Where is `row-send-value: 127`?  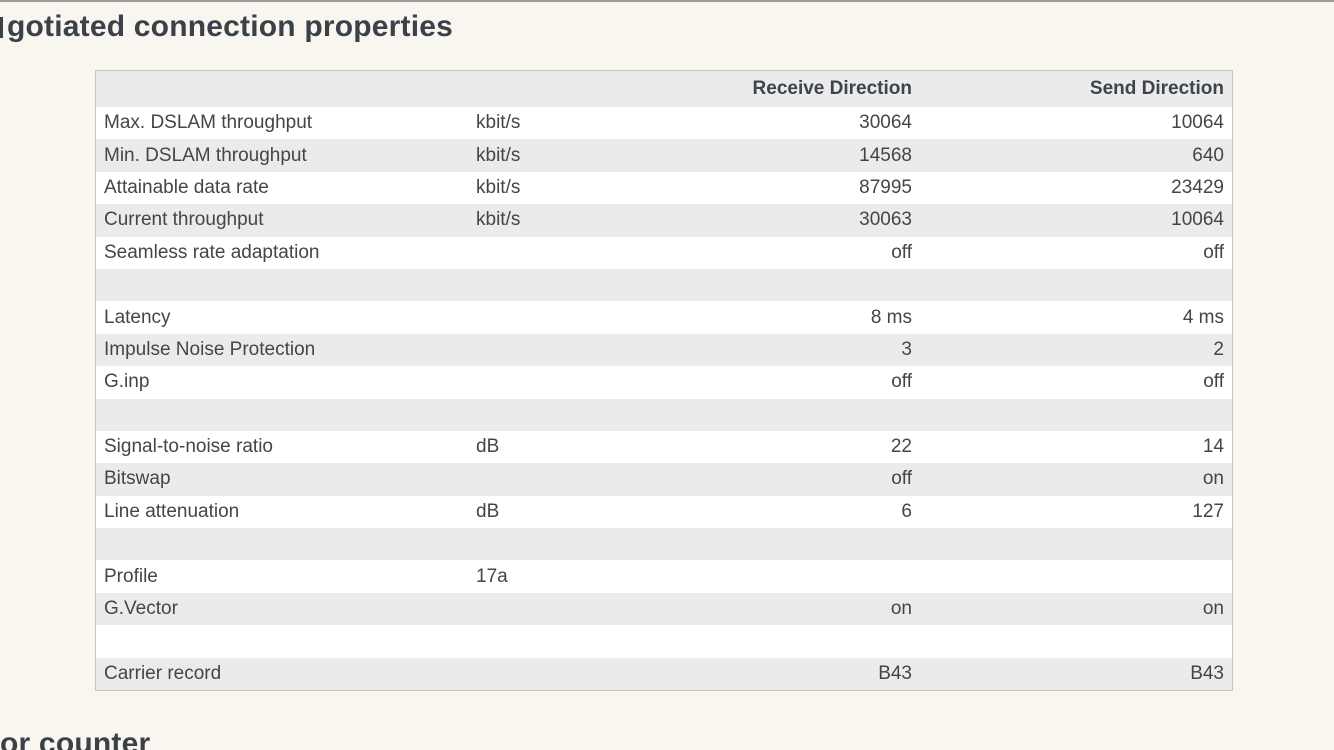
row-send-value: 127 is located at coordinates (1208, 511).